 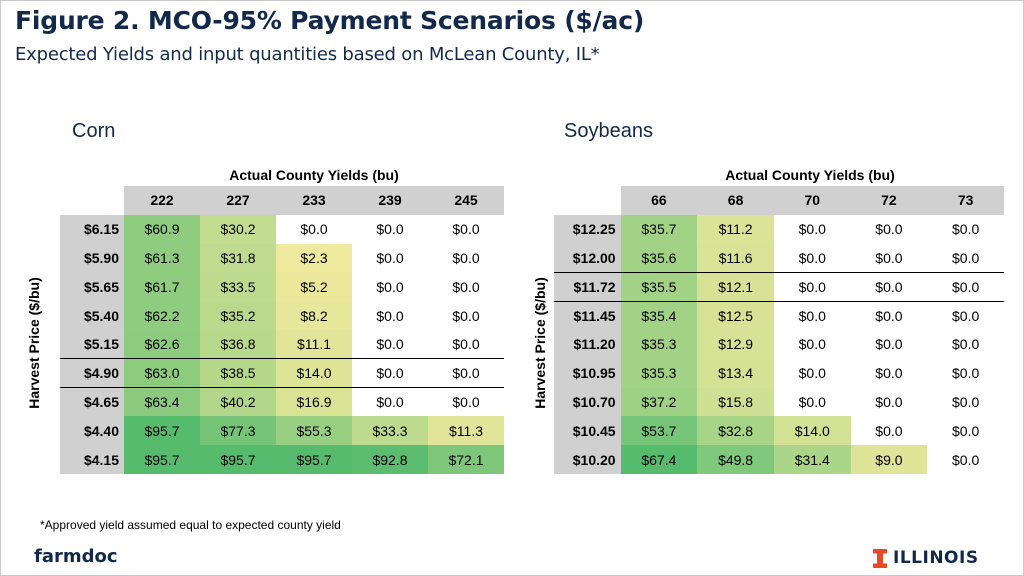 I want to click on soybeans-yield-header: 68, so click(x=735, y=200).